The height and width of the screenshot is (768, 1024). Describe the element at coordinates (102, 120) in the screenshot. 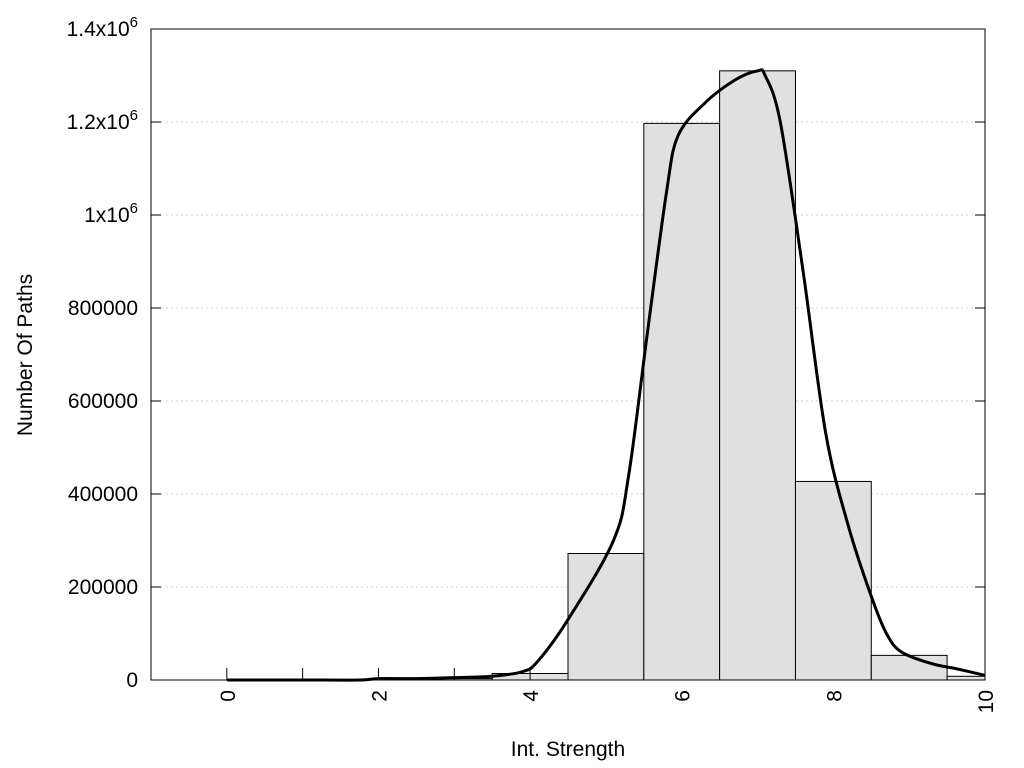

I see `y-tick-label: 1.2x10⁶` at that location.